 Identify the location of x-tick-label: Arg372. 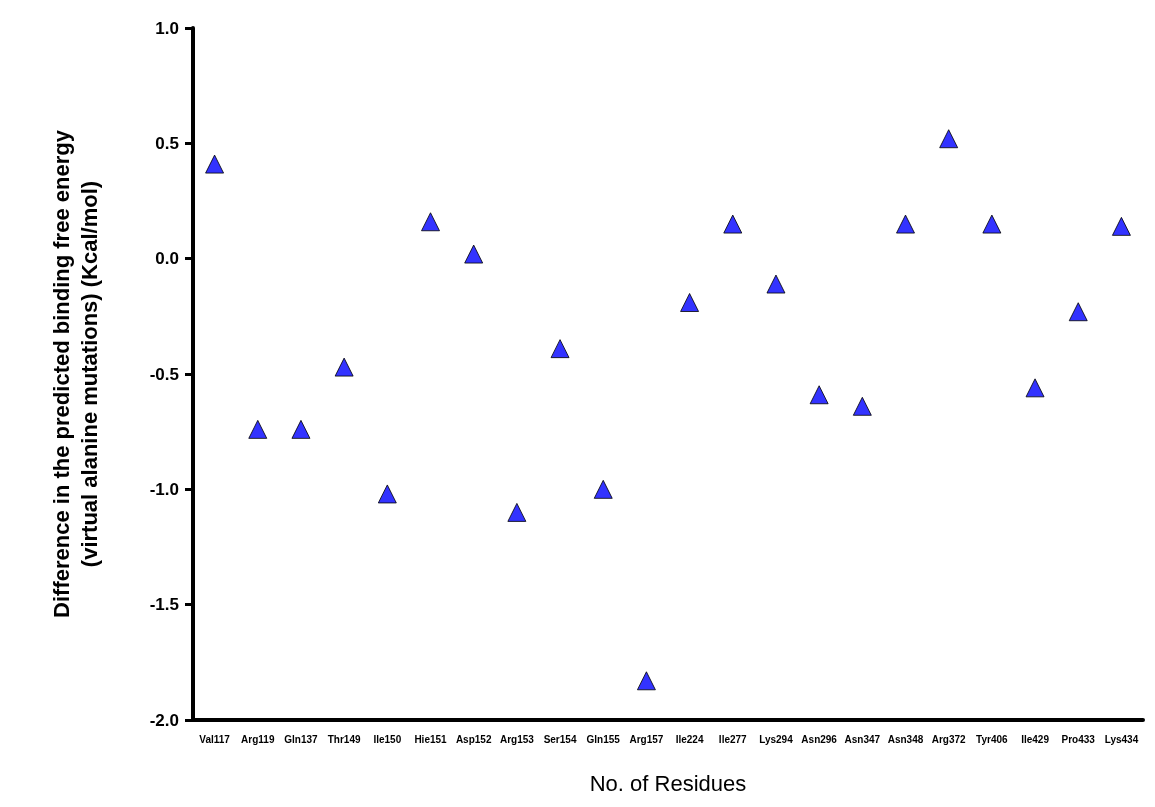
(949, 739).